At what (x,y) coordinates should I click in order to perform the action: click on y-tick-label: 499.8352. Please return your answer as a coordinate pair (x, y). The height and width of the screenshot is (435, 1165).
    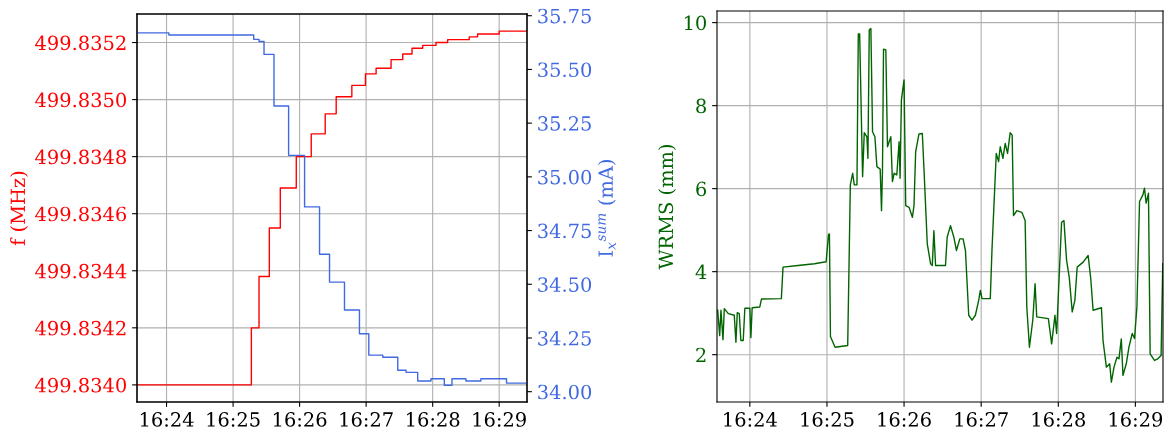
    Looking at the image, I should click on (80, 43).